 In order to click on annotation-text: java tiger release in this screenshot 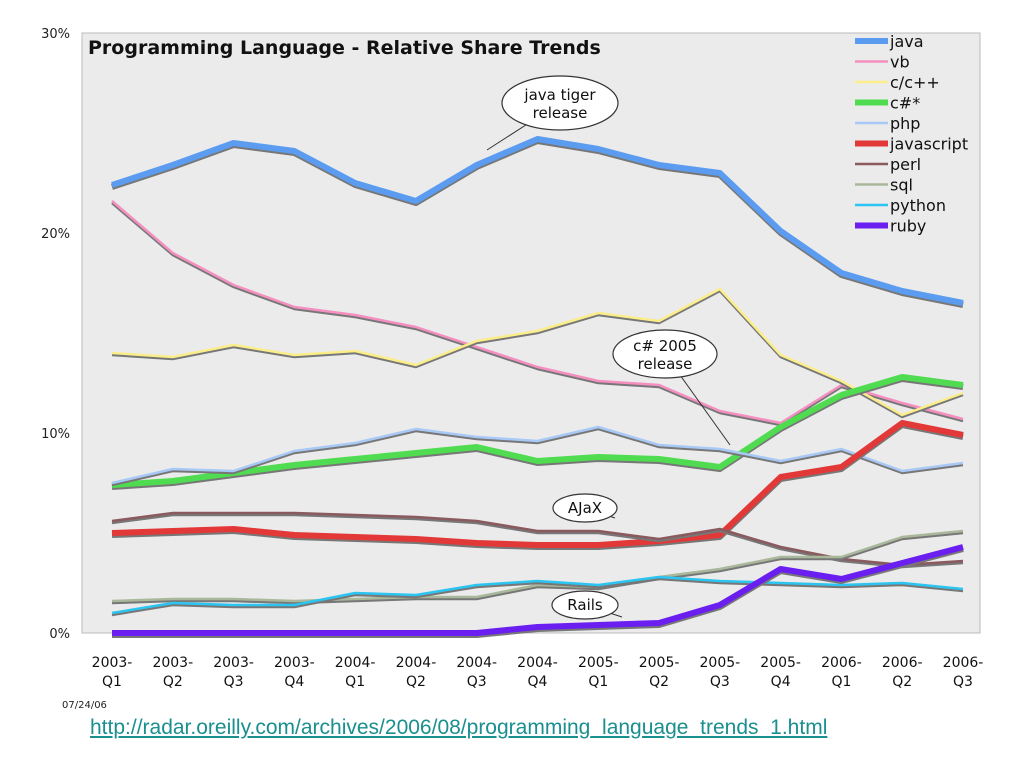, I will do `click(559, 104)`.